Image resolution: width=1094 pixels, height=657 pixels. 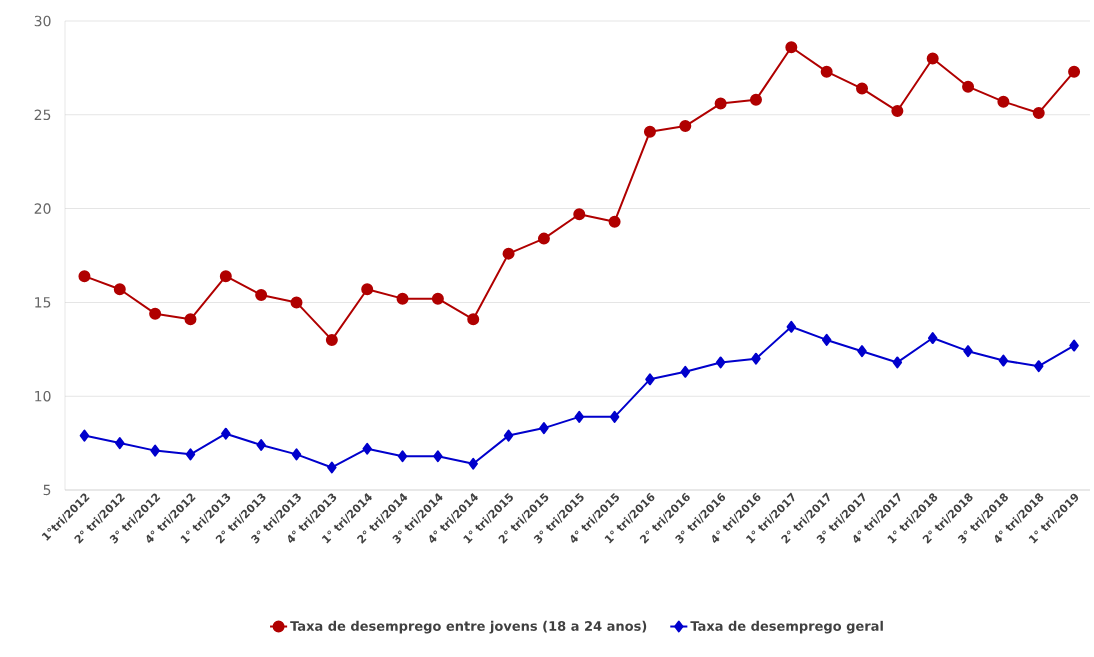 I want to click on y-tick-label: 10, so click(x=43, y=396).